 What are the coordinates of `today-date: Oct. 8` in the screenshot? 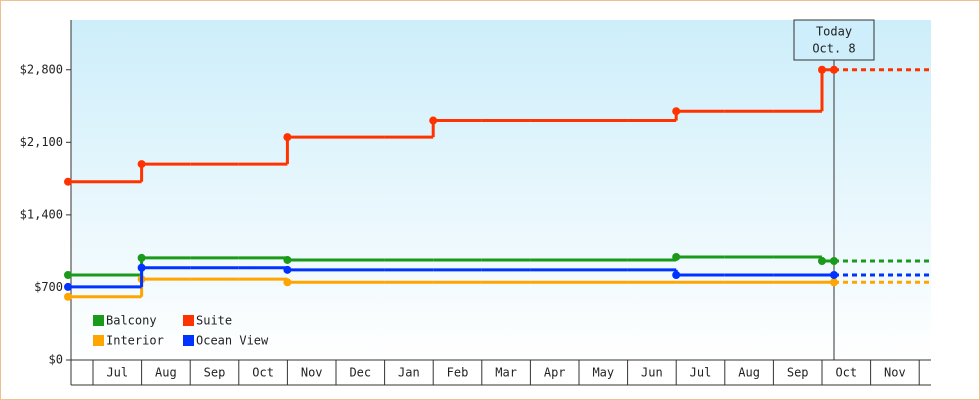 It's located at (833, 49).